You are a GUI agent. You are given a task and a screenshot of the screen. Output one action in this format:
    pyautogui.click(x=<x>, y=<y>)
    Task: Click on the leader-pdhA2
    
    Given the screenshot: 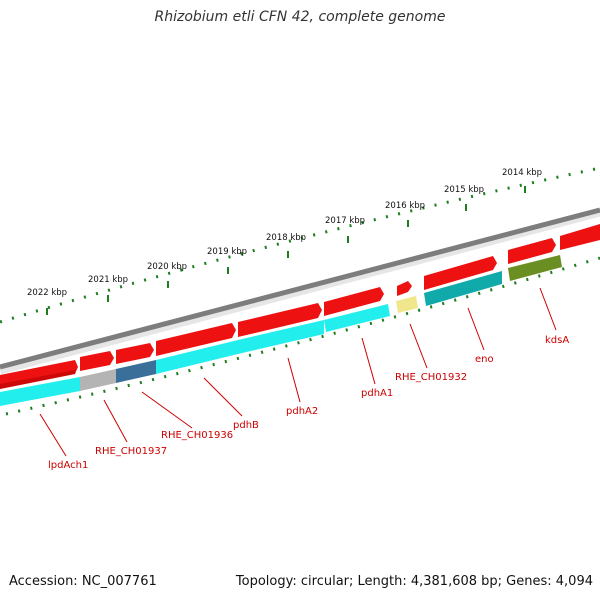 What is the action you would take?
    pyautogui.click(x=294, y=380)
    